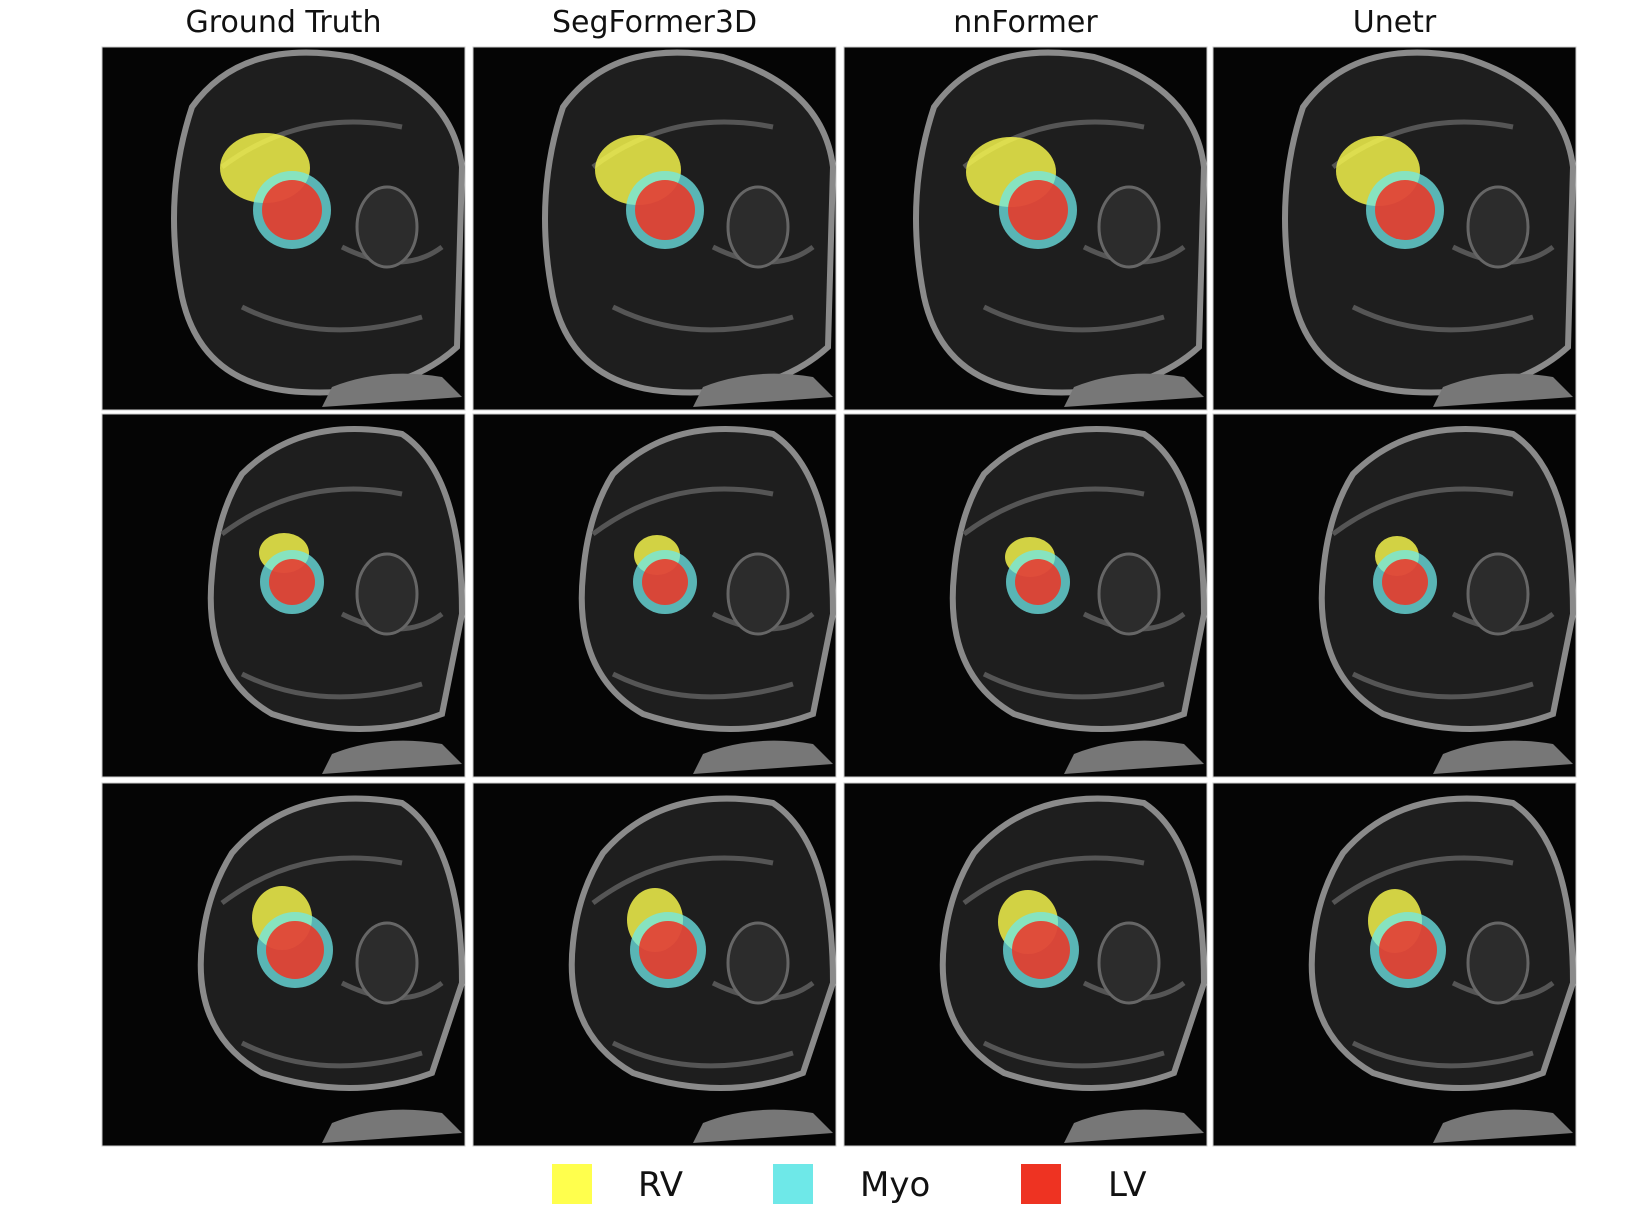 This screenshot has height=1220, width=1646. I want to click on legend-label: Myo, so click(895, 1185).